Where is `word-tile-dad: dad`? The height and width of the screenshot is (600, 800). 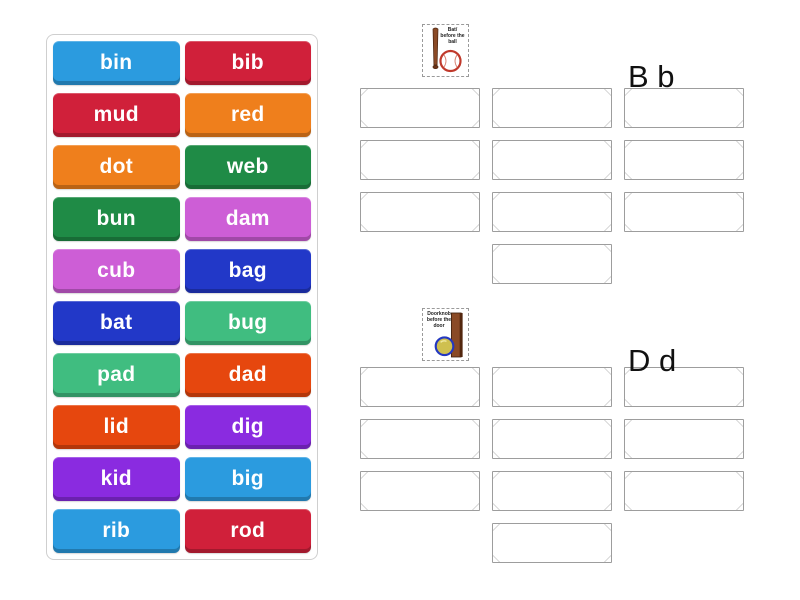
word-tile-dad: dad is located at coordinates (247, 375).